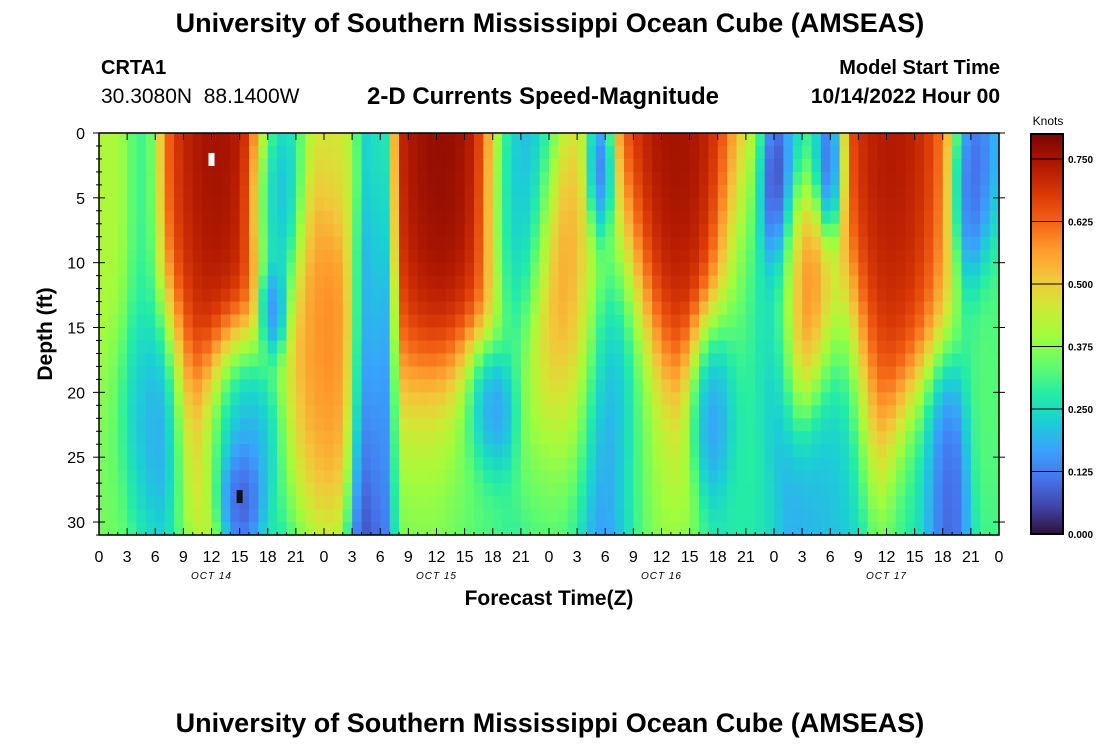  What do you see at coordinates (1048, 121) in the screenshot?
I see `colorbar-title: Knots` at bounding box center [1048, 121].